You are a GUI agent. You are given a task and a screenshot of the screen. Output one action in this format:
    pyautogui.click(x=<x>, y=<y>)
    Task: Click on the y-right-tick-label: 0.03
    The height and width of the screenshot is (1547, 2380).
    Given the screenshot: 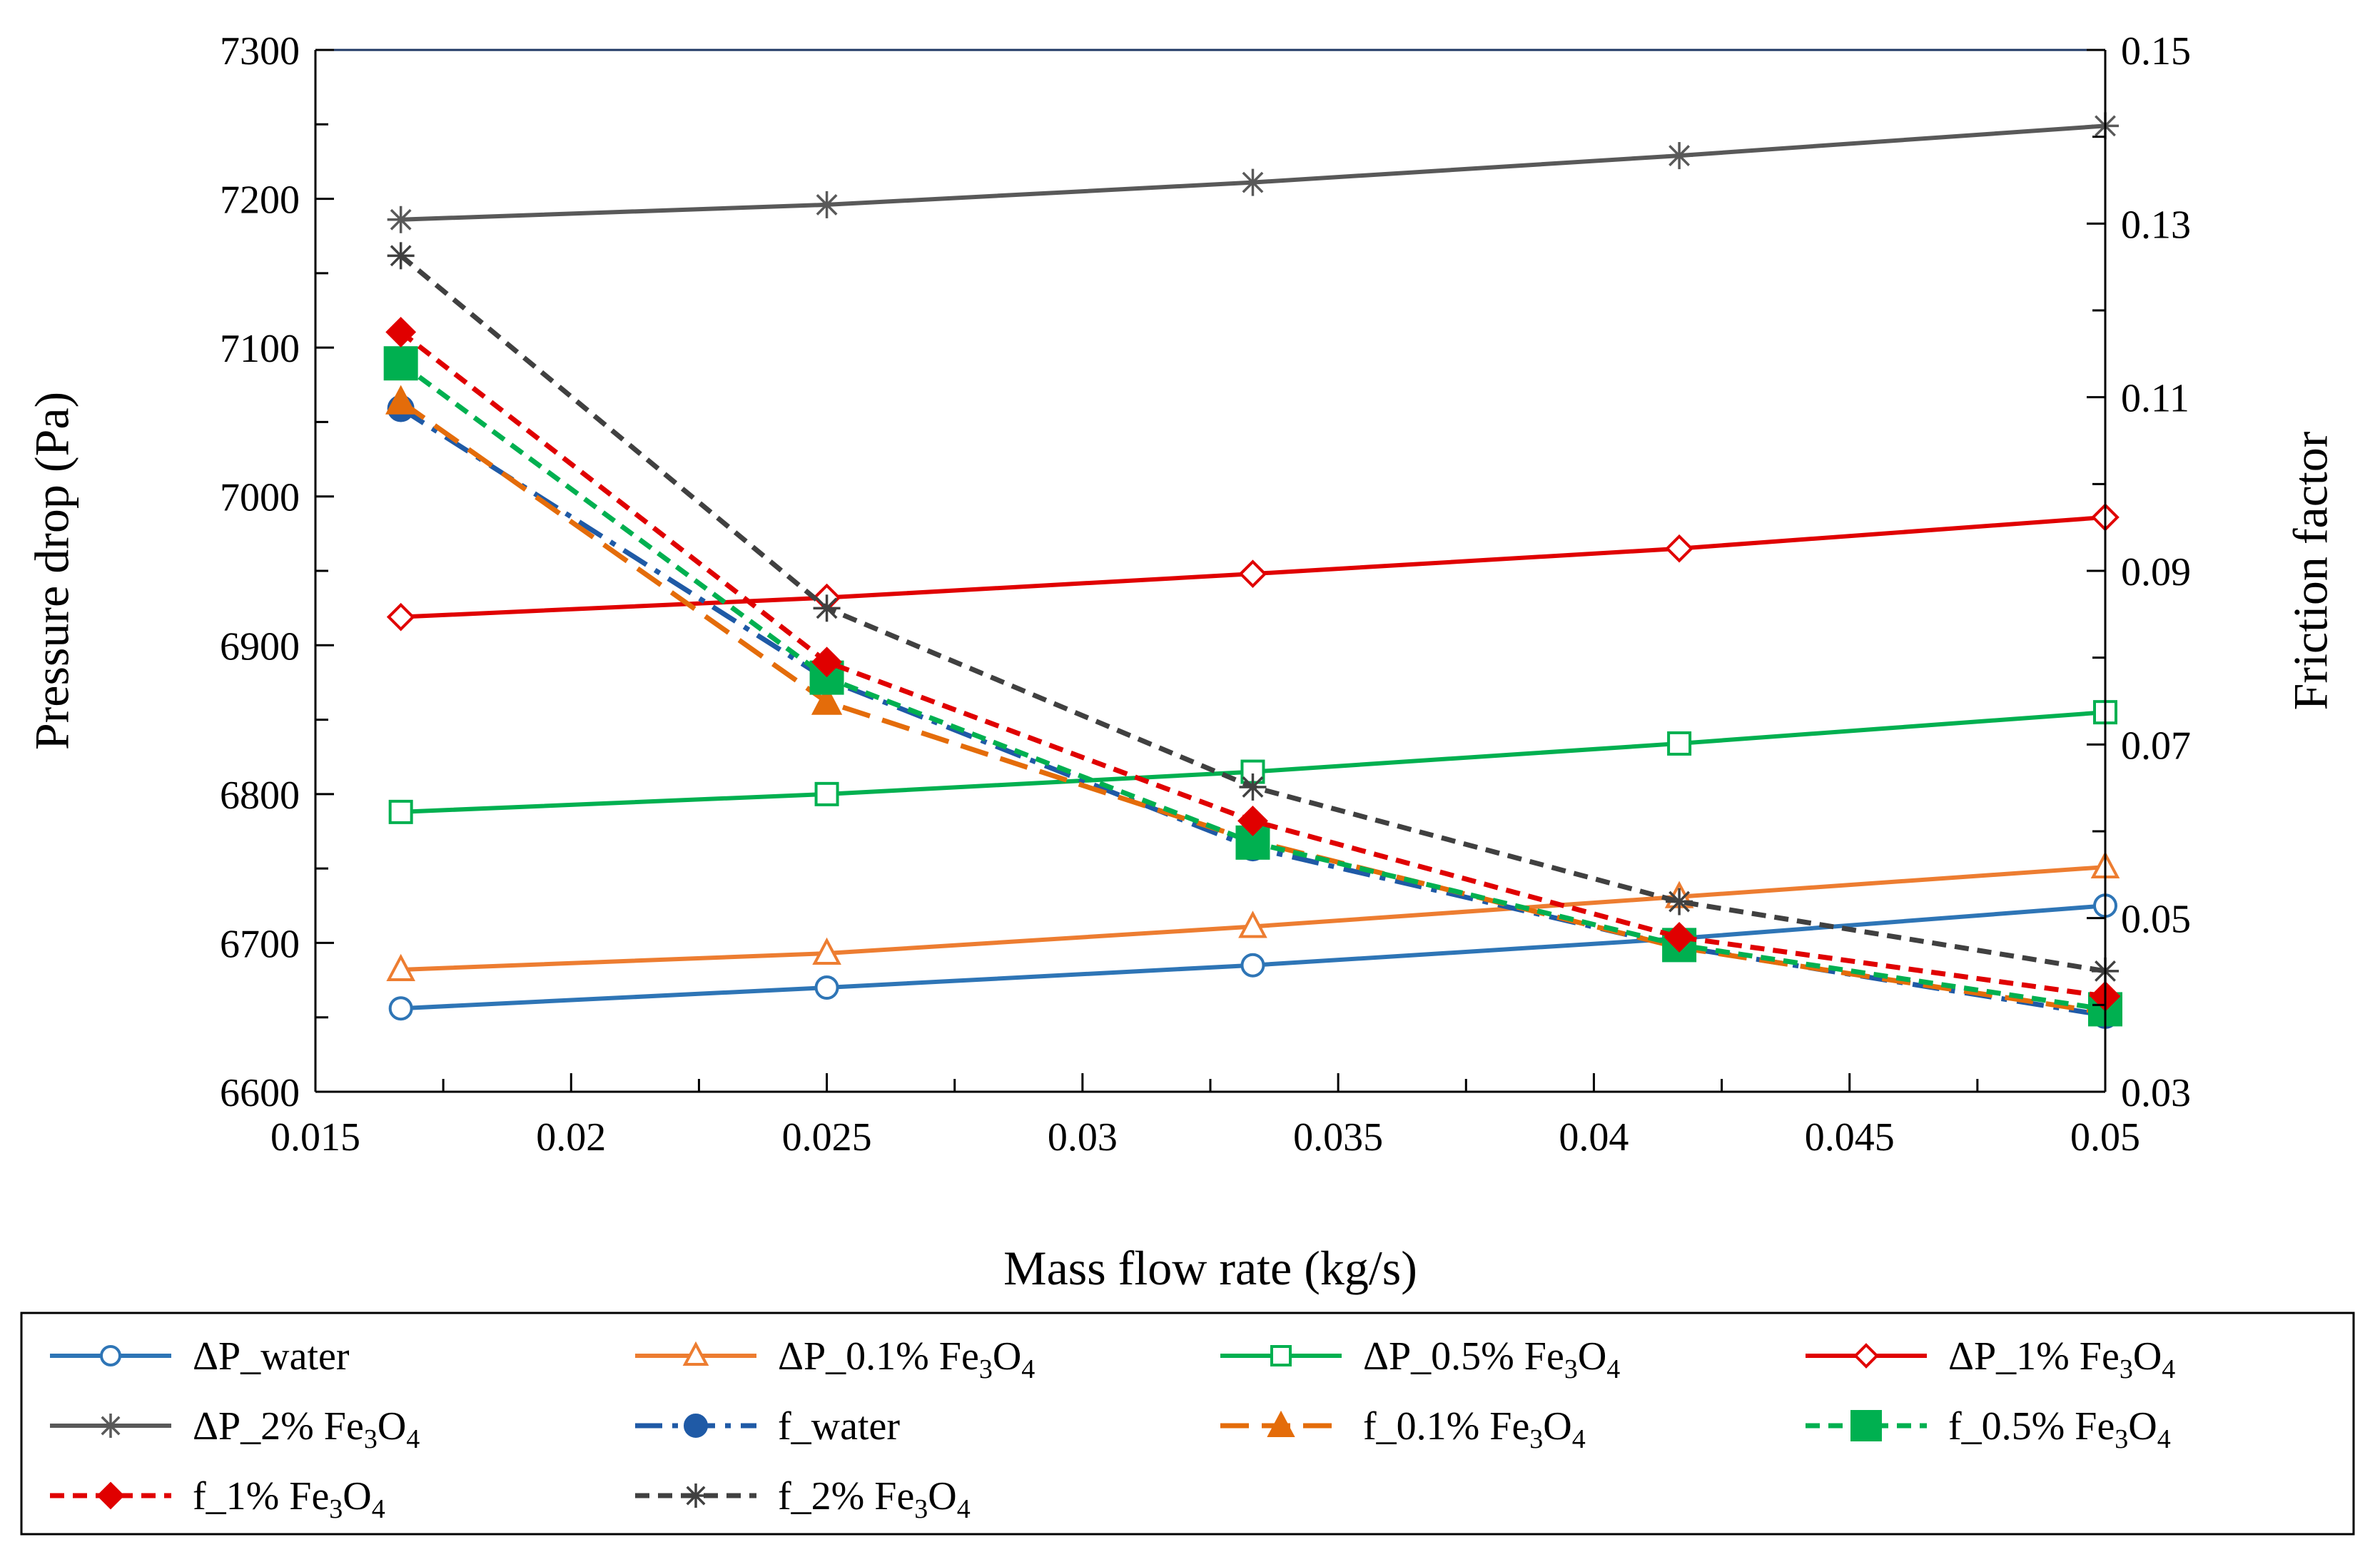 What is the action you would take?
    pyautogui.click(x=2156, y=1093)
    